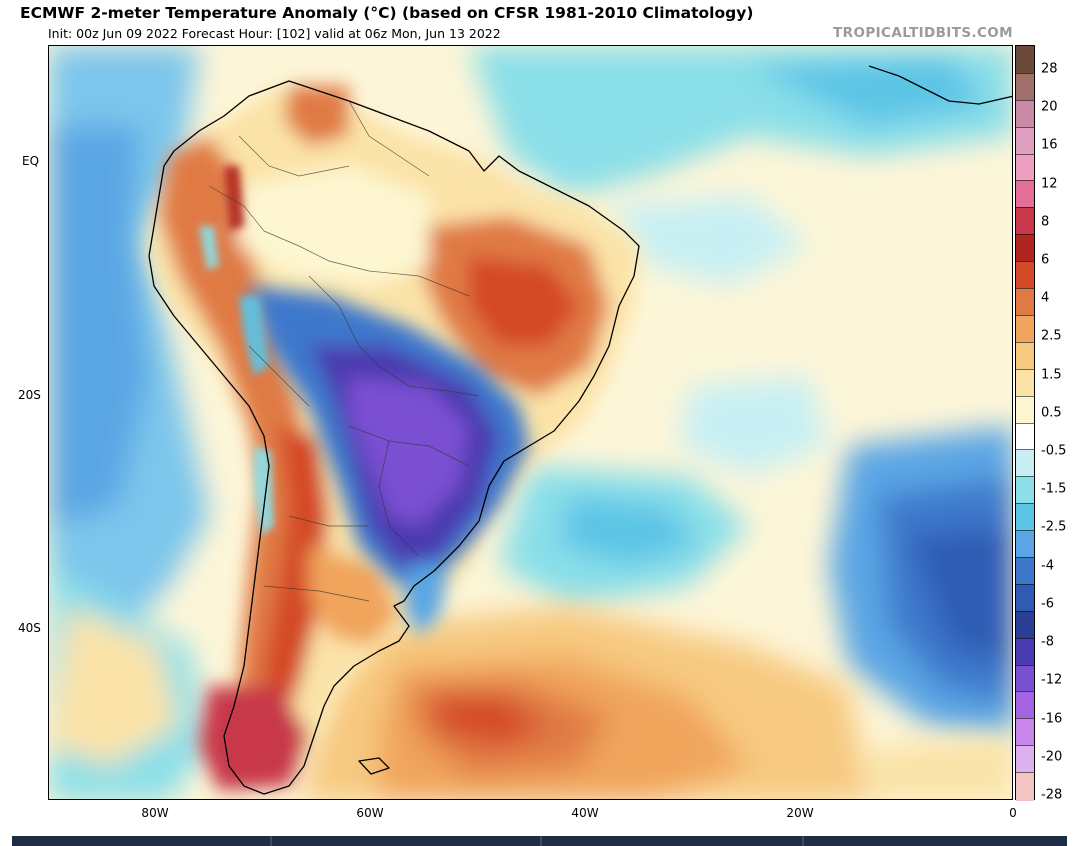  What do you see at coordinates (1049, 183) in the screenshot?
I see `colorbar-tick-label: 12` at bounding box center [1049, 183].